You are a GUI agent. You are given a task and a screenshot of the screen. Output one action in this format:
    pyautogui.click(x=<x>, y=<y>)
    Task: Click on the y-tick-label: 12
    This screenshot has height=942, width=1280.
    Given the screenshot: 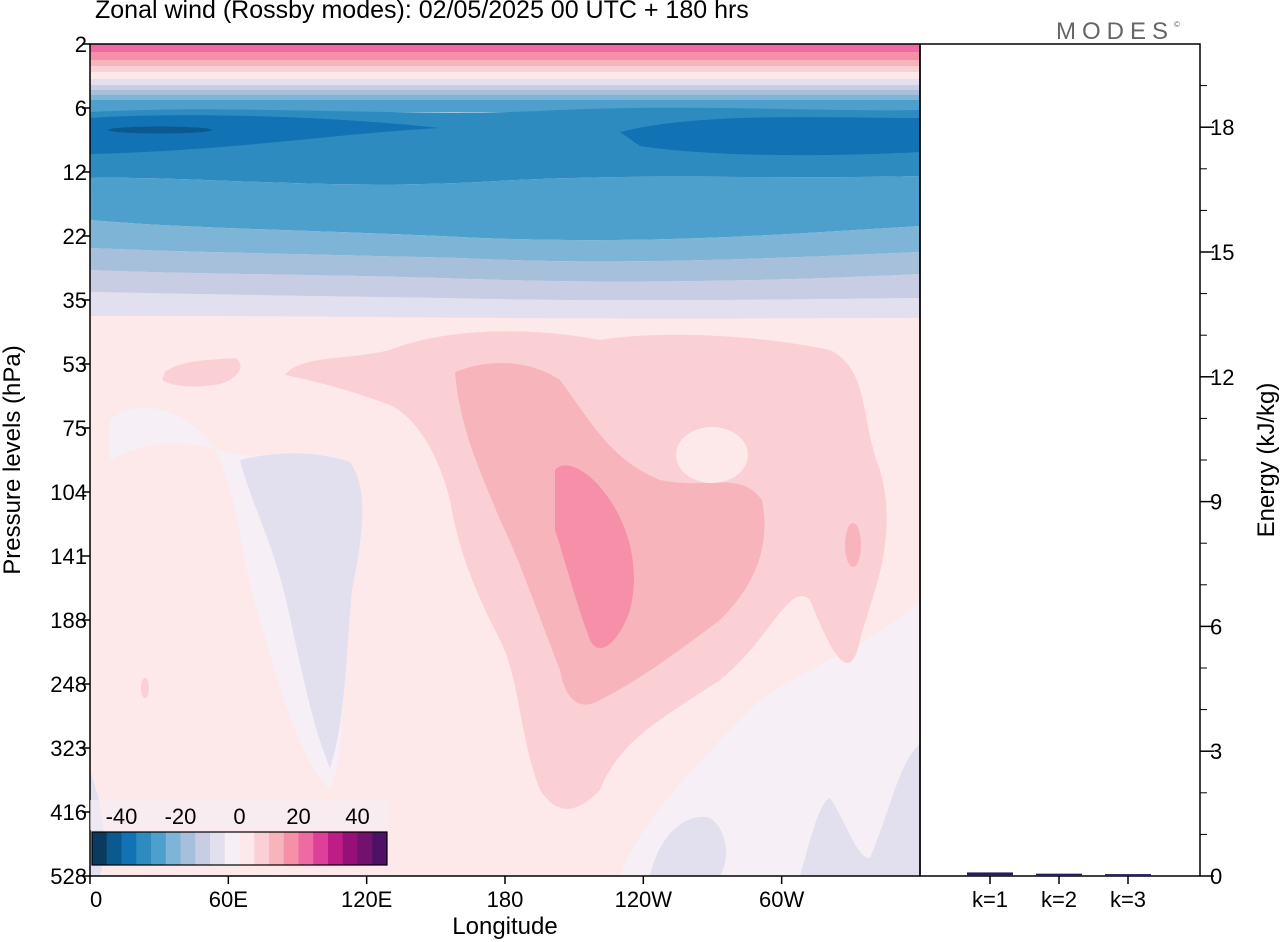 What is the action you would take?
    pyautogui.click(x=75, y=172)
    